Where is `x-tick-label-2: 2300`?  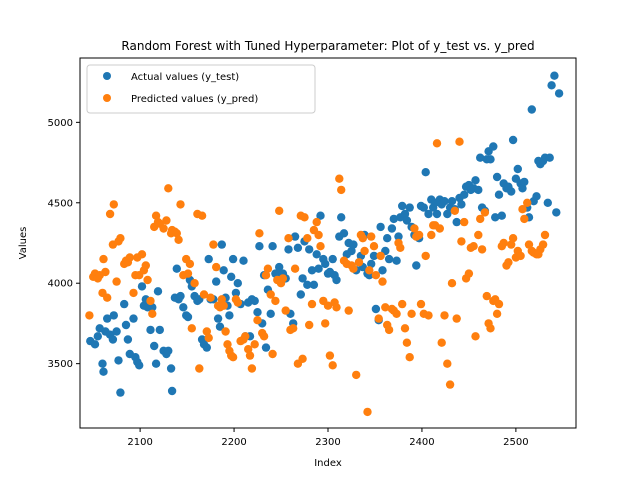 x-tick-label-2: 2300 is located at coordinates (327, 442).